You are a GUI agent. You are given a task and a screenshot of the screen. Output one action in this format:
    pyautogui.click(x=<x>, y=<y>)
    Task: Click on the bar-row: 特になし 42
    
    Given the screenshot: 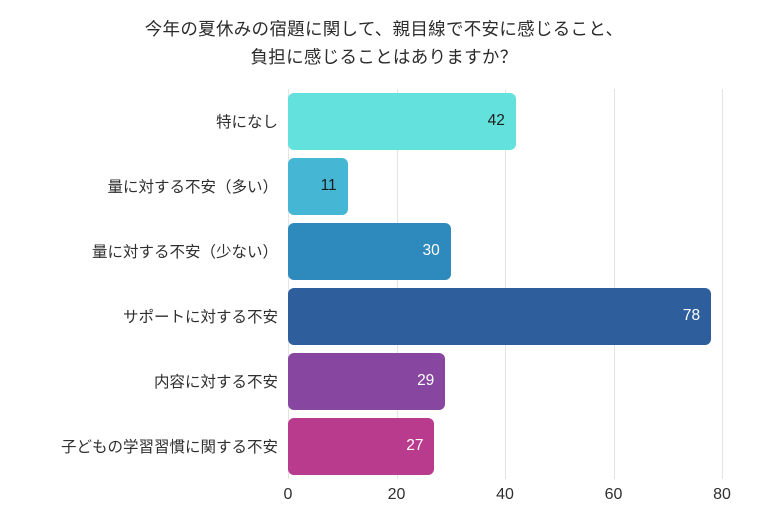 What is the action you would take?
    pyautogui.click(x=384, y=121)
    